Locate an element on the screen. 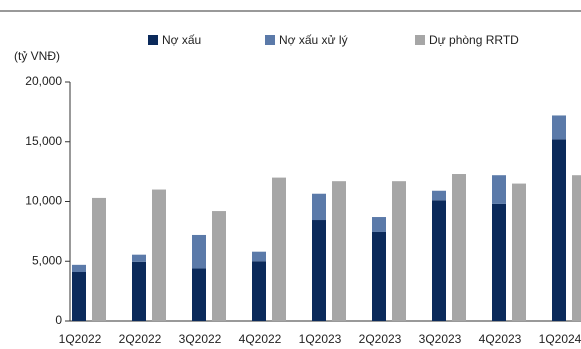 This screenshot has width=581, height=349. x-tick-label: 4Q2022 is located at coordinates (260, 339).